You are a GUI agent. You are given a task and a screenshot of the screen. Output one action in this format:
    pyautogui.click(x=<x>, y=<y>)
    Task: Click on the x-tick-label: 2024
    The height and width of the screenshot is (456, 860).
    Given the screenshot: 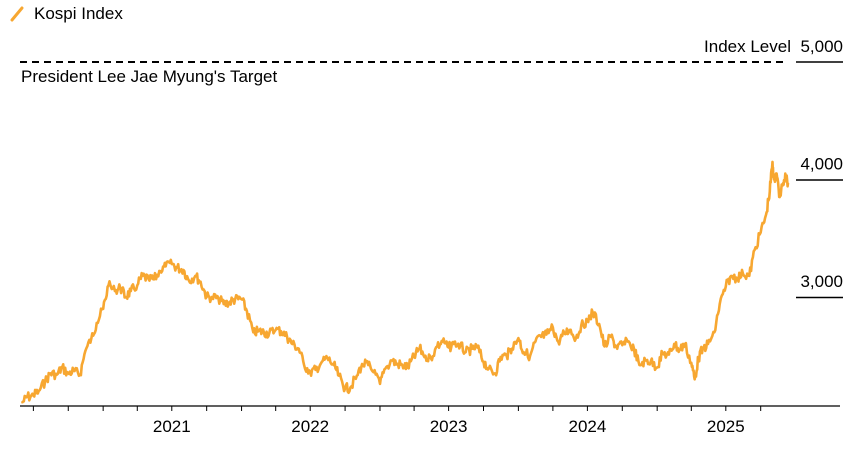 What is the action you would take?
    pyautogui.click(x=587, y=426)
    